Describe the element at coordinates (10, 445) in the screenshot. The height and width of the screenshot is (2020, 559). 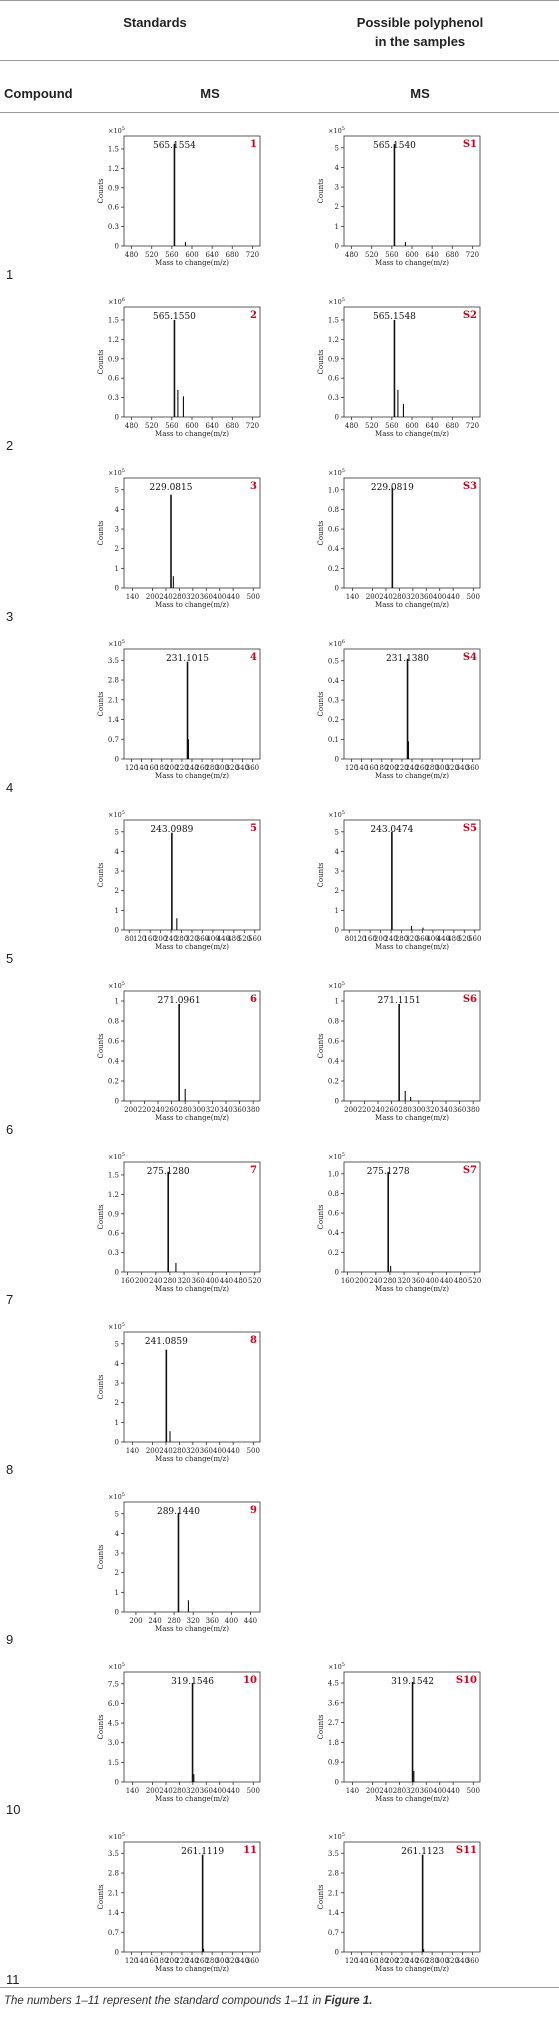
I see `row-number: 2` at that location.